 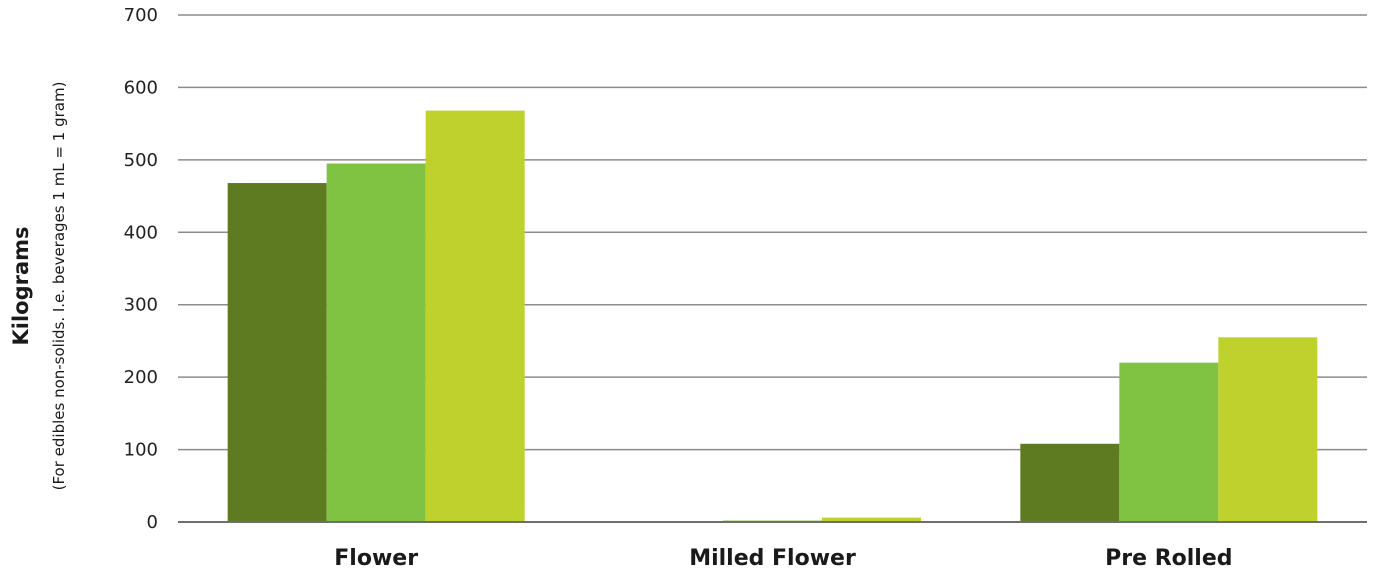 I want to click on y-tick-label: 200, so click(x=141, y=377).